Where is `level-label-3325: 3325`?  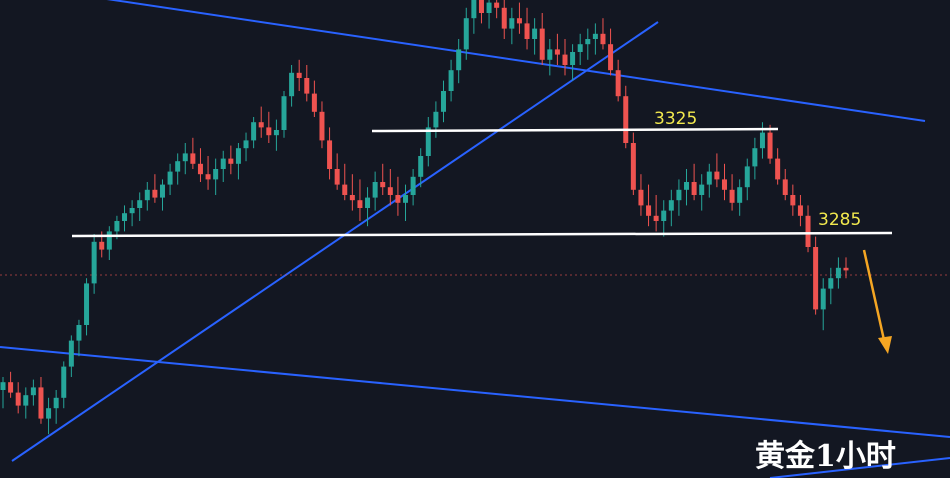
level-label-3325: 3325 is located at coordinates (675, 119).